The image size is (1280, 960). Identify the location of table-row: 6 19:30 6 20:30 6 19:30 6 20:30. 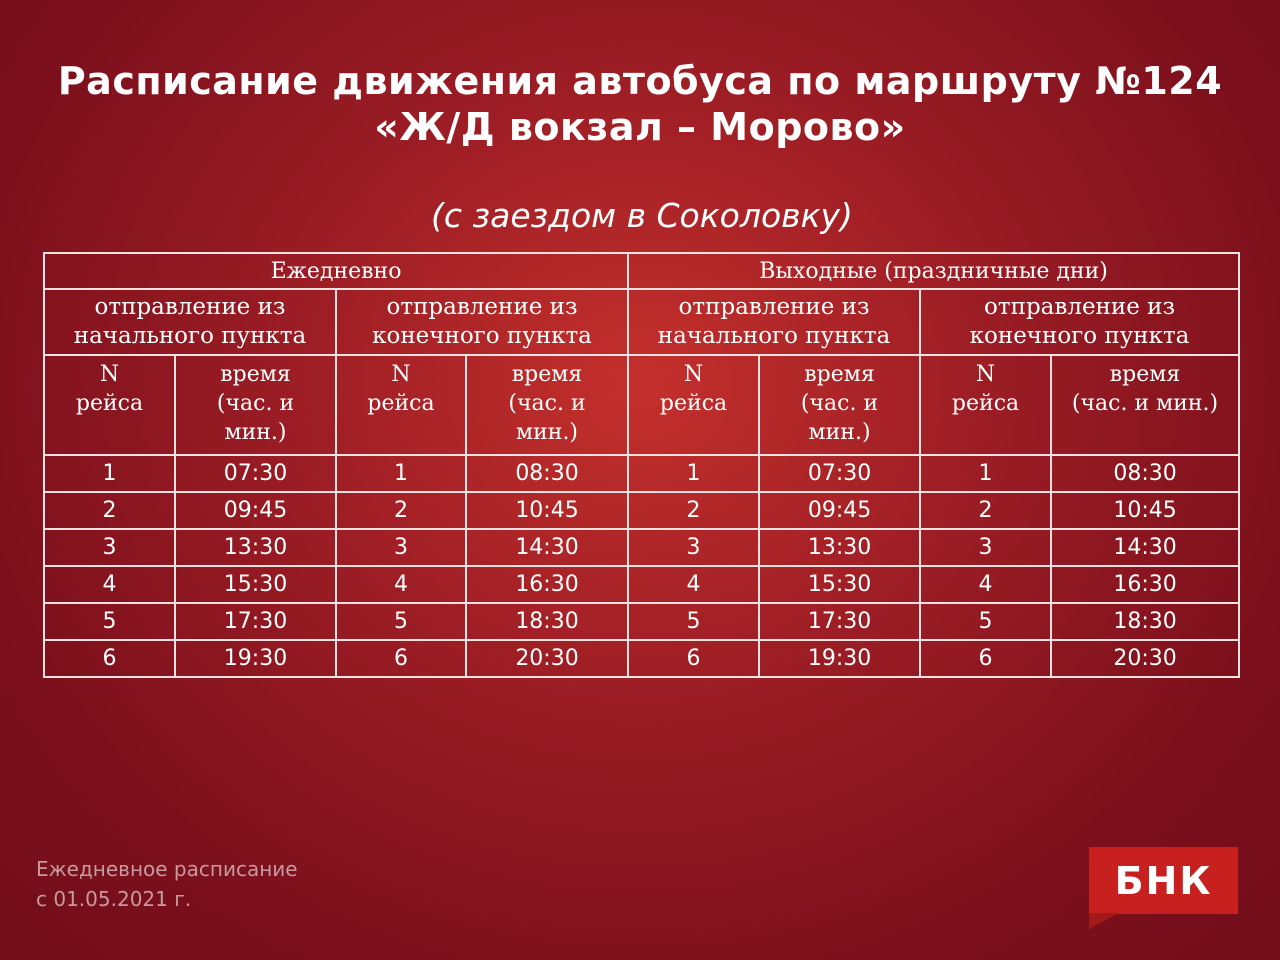
(642, 658).